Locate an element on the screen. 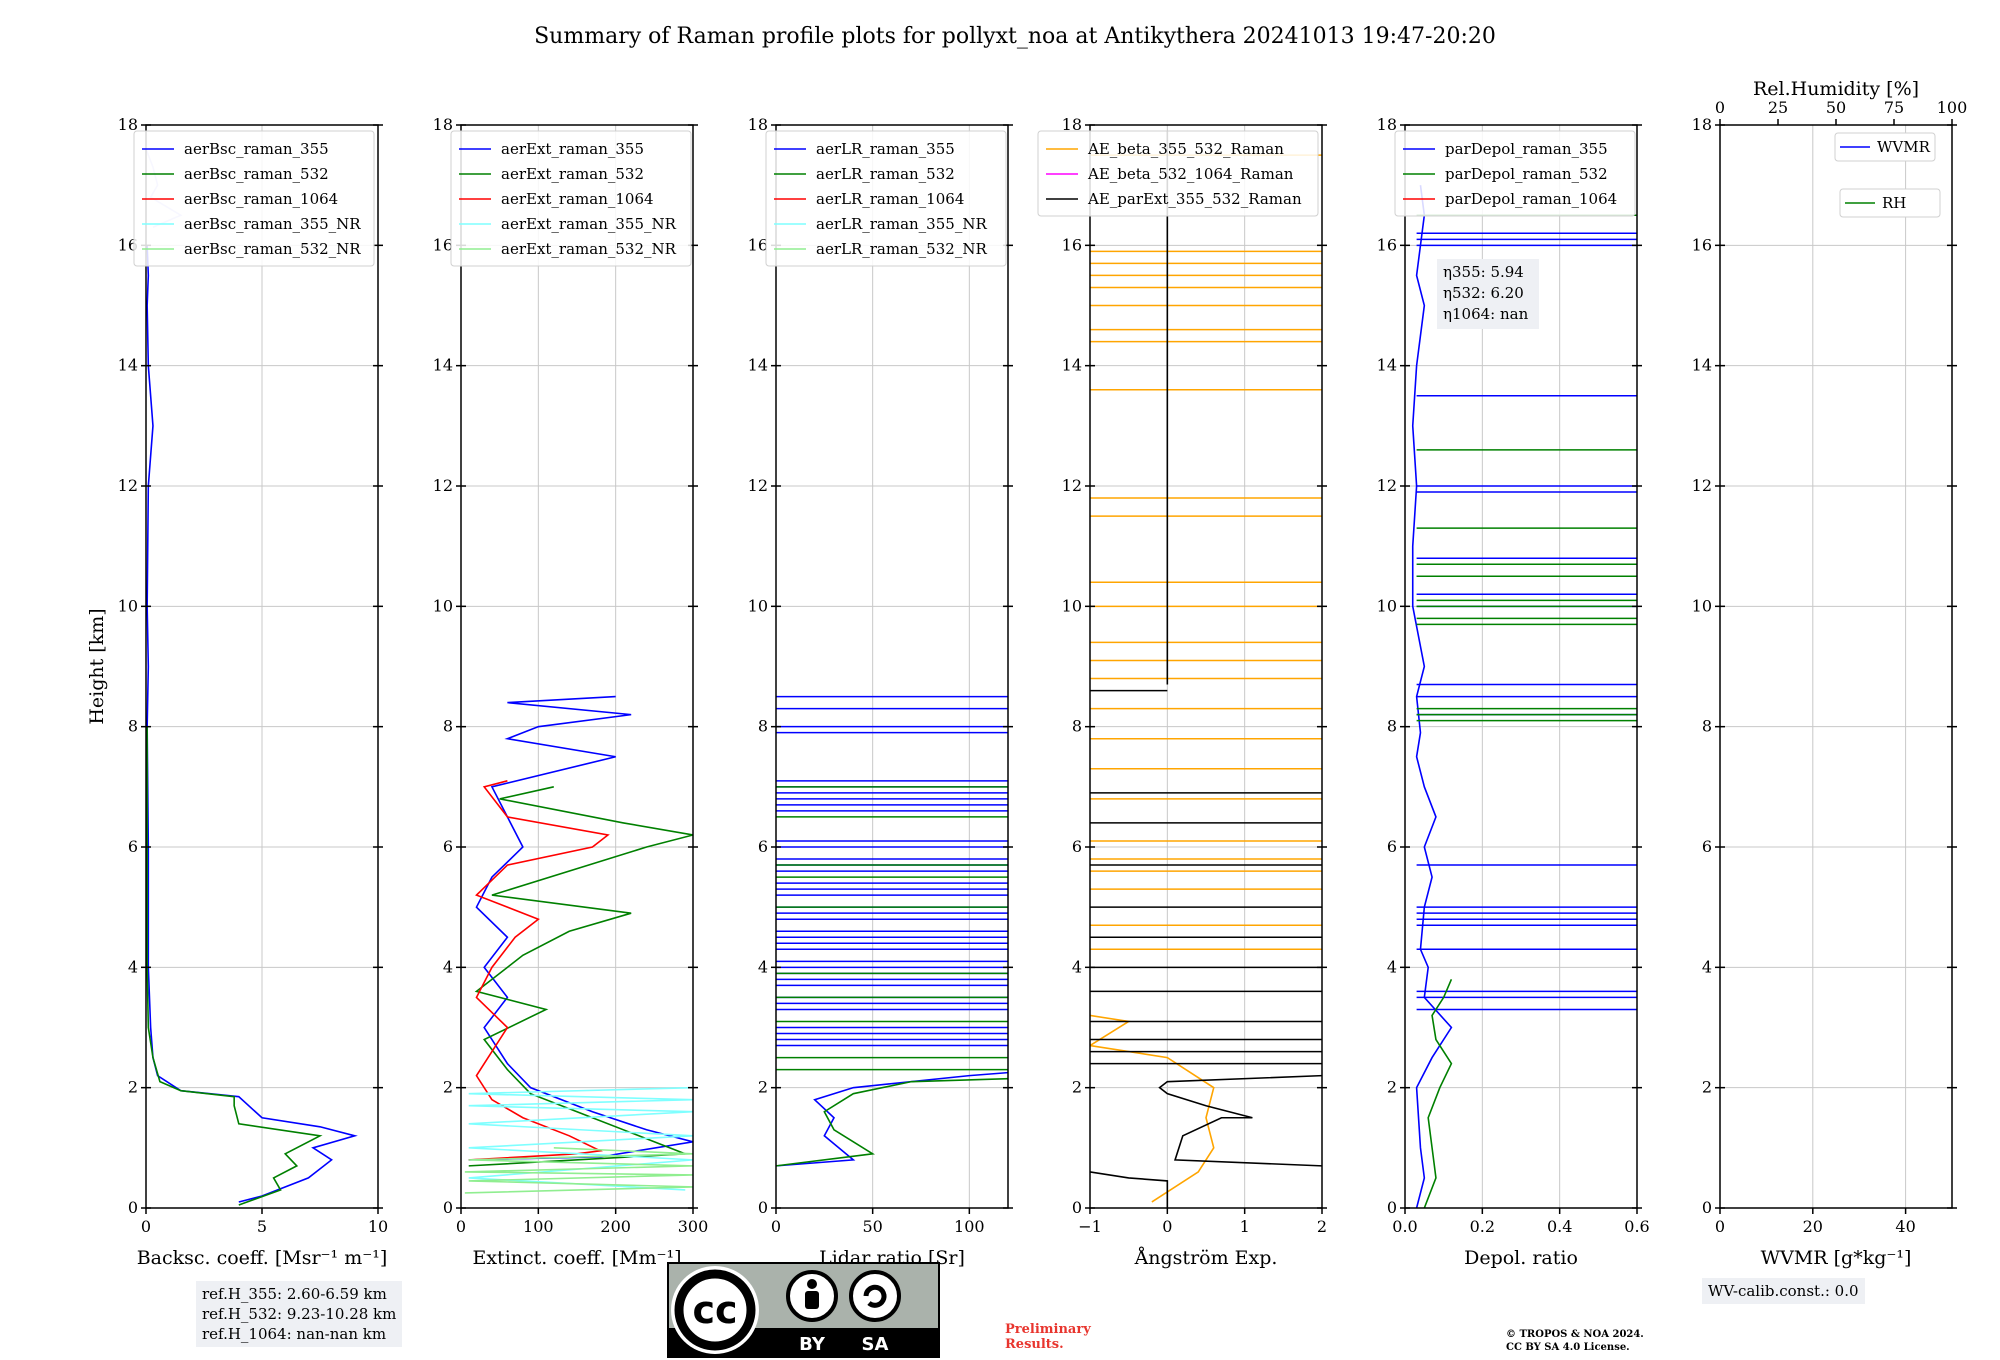 The height and width of the screenshot is (1360, 2000). series-AE_parExt_355_532_Raman-lower is located at coordinates (1240, 1120).